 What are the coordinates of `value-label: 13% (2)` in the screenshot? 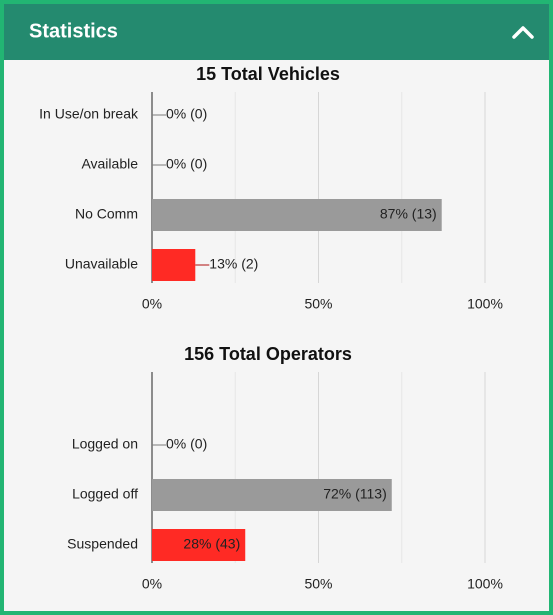 It's located at (233, 264).